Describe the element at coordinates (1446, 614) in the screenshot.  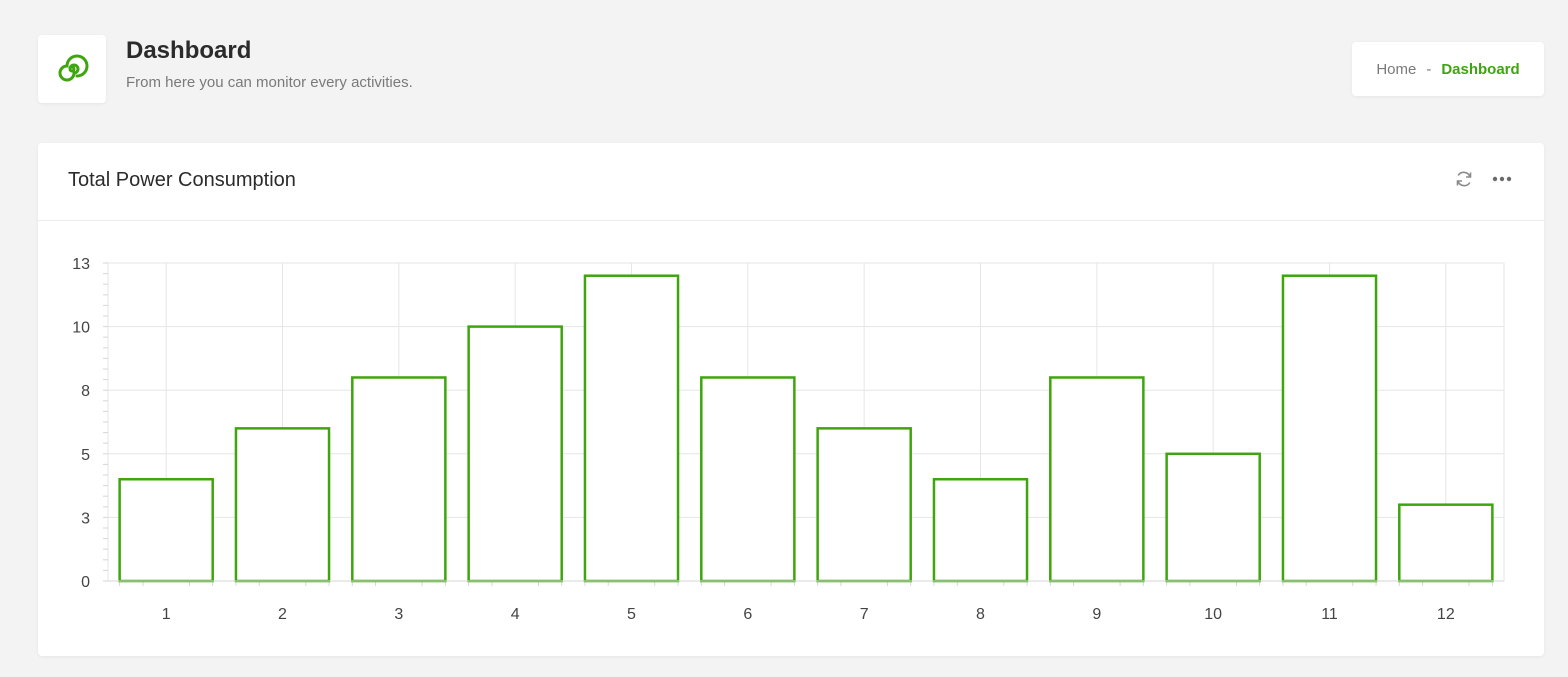
I see `x-tick-label: 12` at that location.